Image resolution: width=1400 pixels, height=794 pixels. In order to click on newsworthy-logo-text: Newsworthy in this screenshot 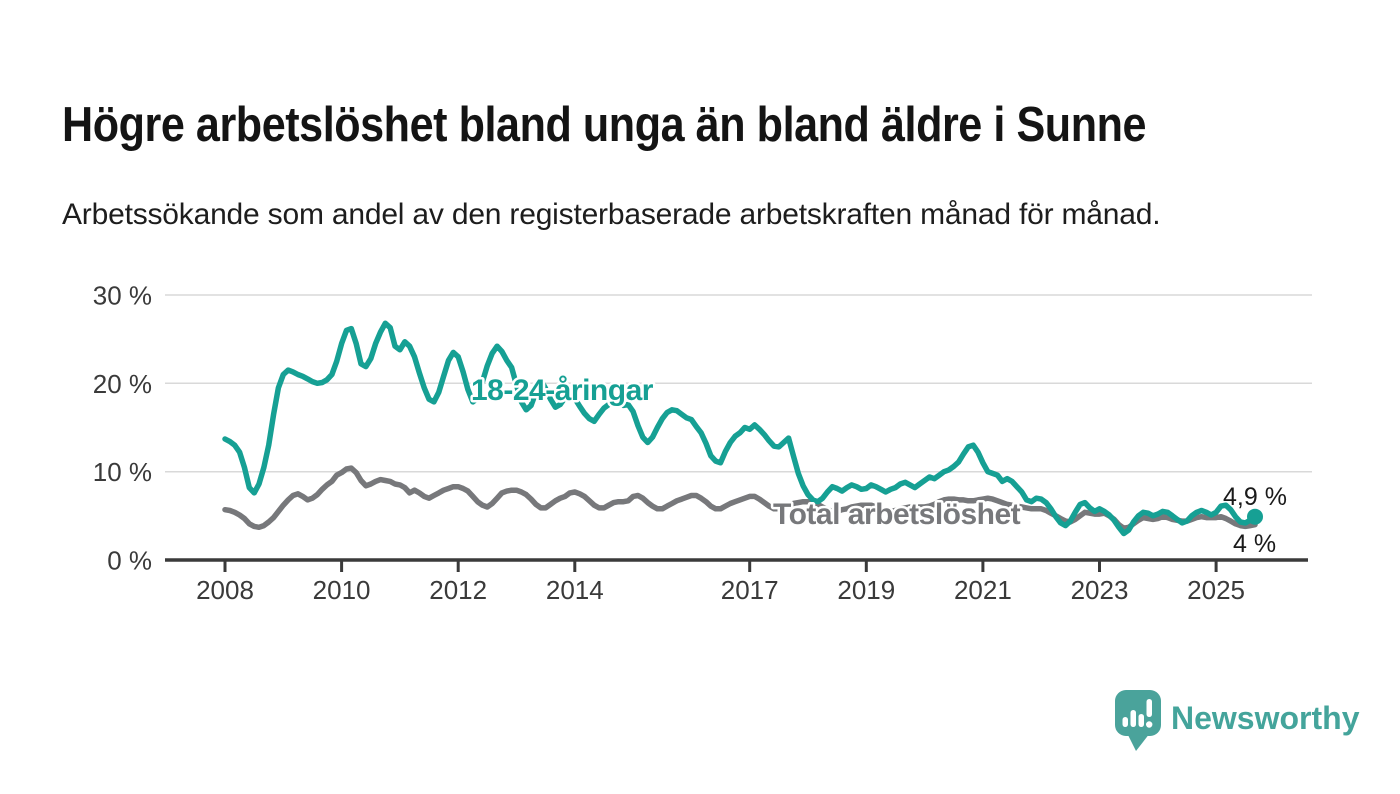, I will do `click(1265, 718)`.